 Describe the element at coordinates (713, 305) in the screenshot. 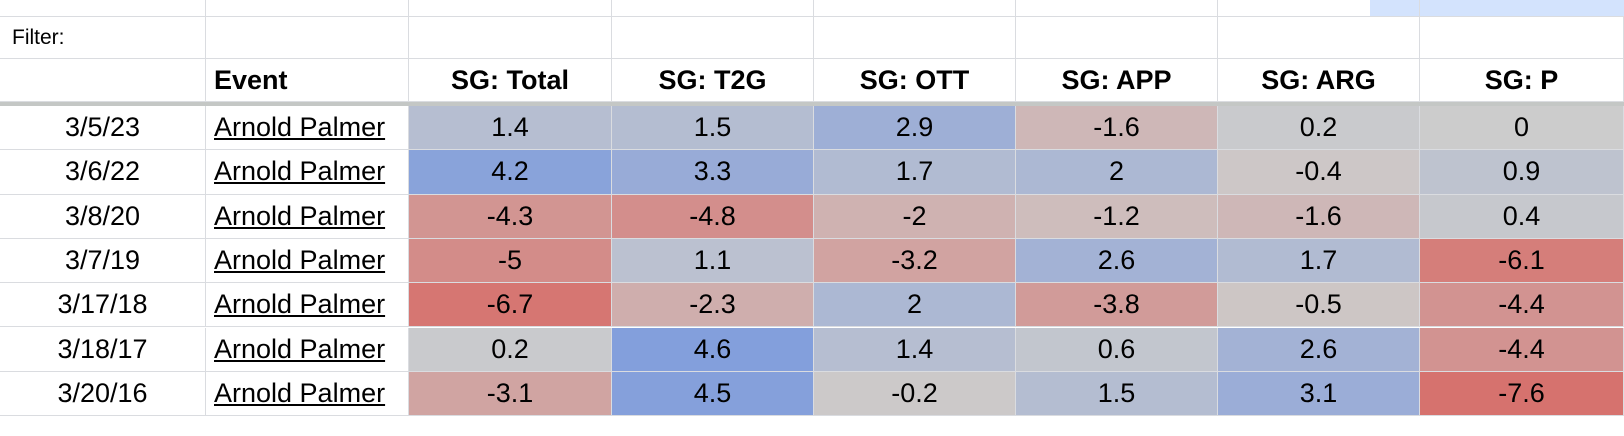

I see `cell-sg-t2g: -2.3` at that location.